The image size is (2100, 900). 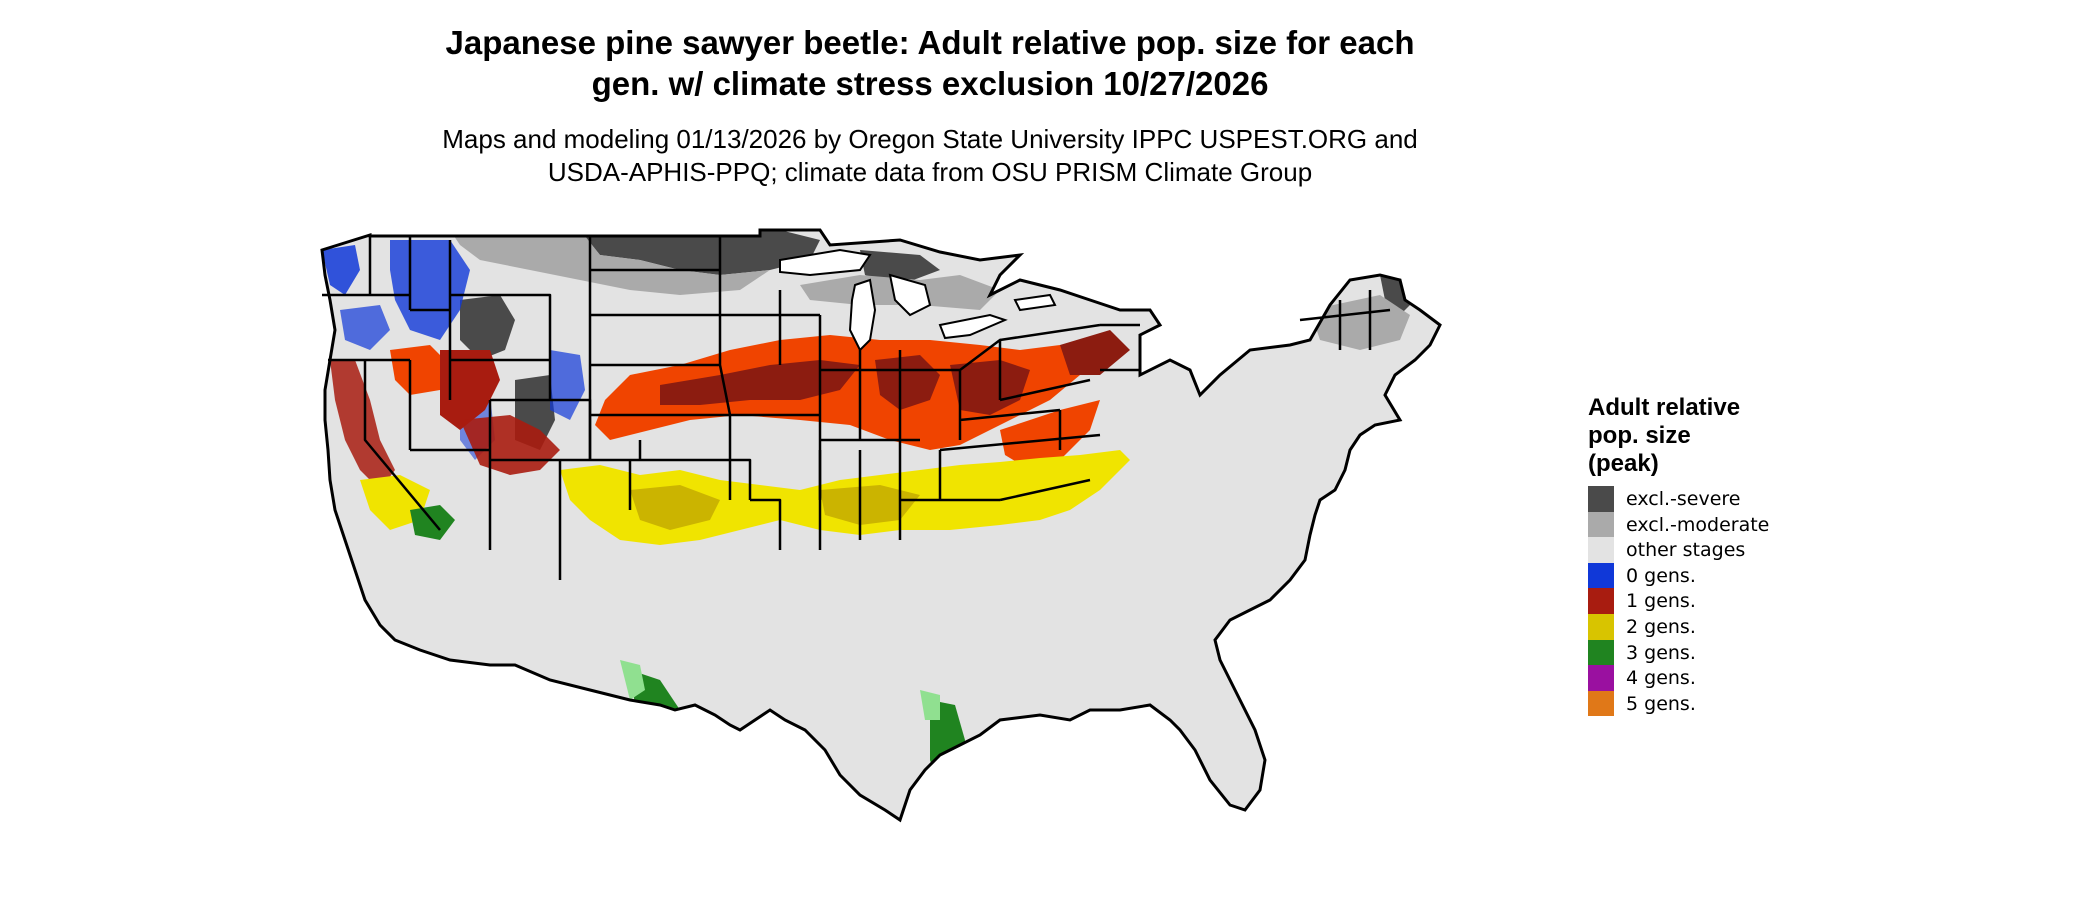 What do you see at coordinates (1639, 435) in the screenshot?
I see `legend-title-line-2: pop. size` at bounding box center [1639, 435].